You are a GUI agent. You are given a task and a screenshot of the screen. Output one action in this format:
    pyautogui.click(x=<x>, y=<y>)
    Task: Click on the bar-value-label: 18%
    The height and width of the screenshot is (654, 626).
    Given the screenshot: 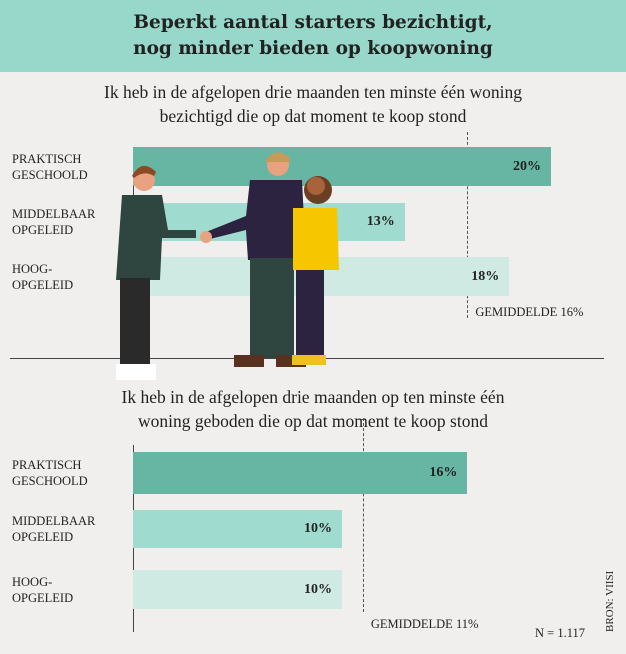 What is the action you would take?
    pyautogui.click(x=485, y=276)
    